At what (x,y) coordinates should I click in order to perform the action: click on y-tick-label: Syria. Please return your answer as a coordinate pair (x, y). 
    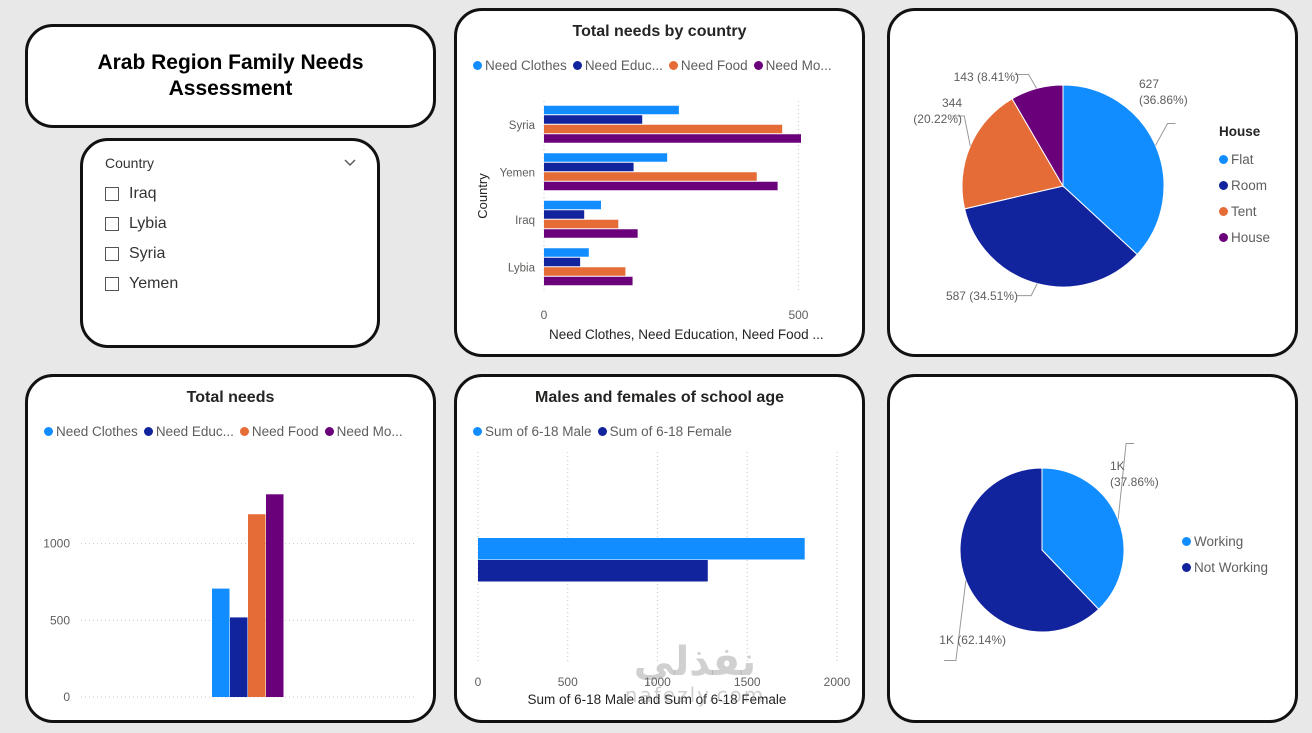
    Looking at the image, I should click on (522, 126).